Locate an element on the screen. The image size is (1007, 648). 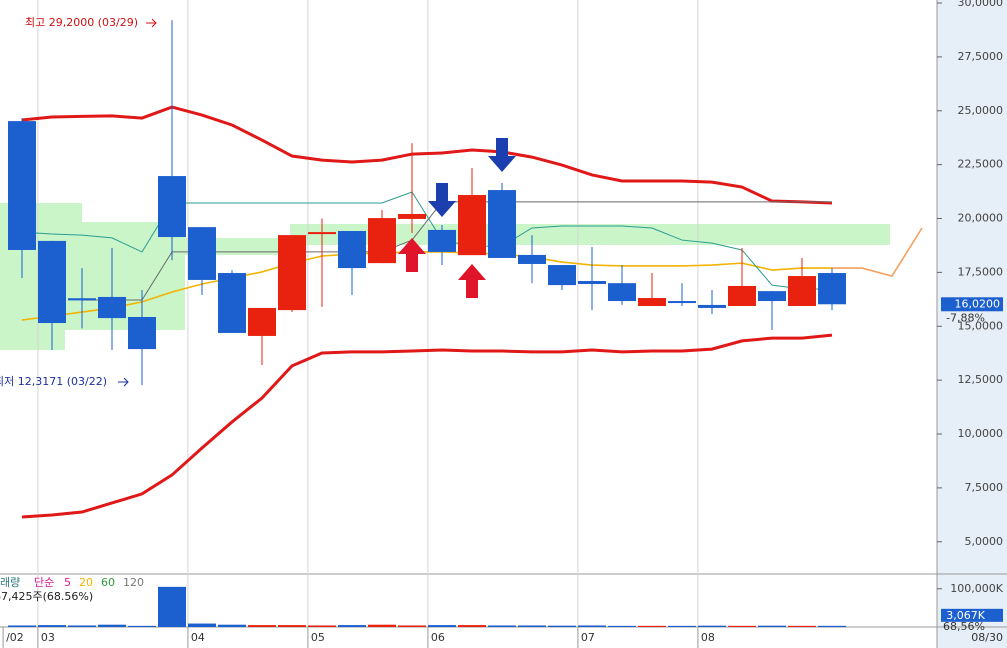
volume-legend-period: 60 is located at coordinates (108, 582).